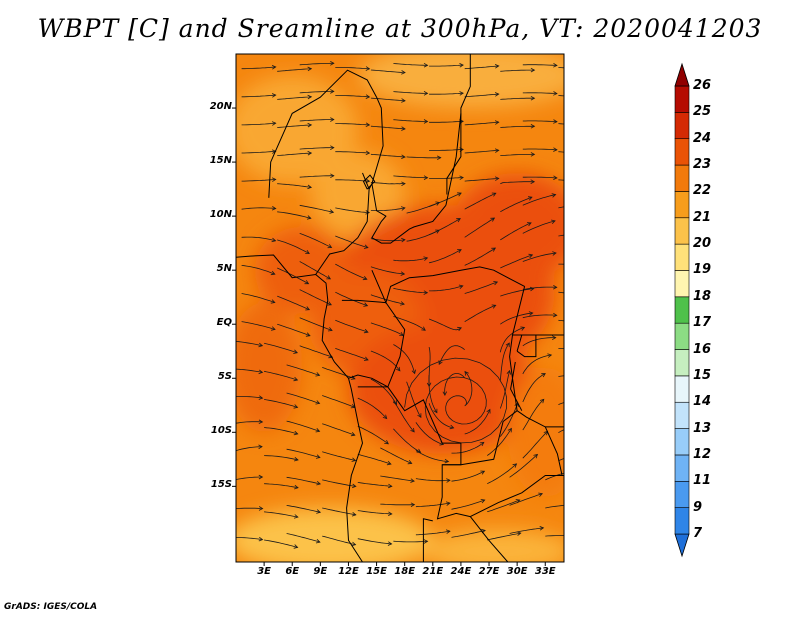 Image resolution: width=800 pixels, height=618 pixels. Describe the element at coordinates (698, 507) in the screenshot. I see `colorbar-label: 9` at that location.